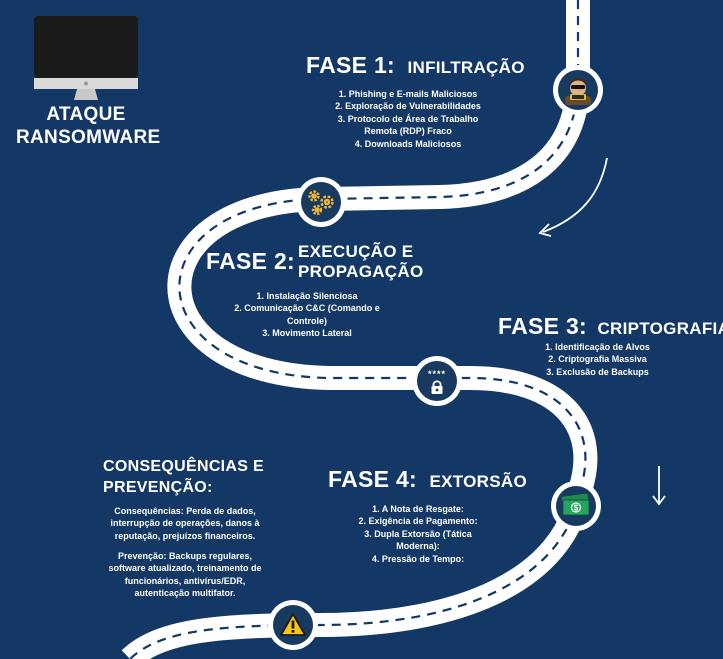 The height and width of the screenshot is (659, 723). What do you see at coordinates (185, 511) in the screenshot?
I see `consequences-line: Consequências: Perda de dados,` at bounding box center [185, 511].